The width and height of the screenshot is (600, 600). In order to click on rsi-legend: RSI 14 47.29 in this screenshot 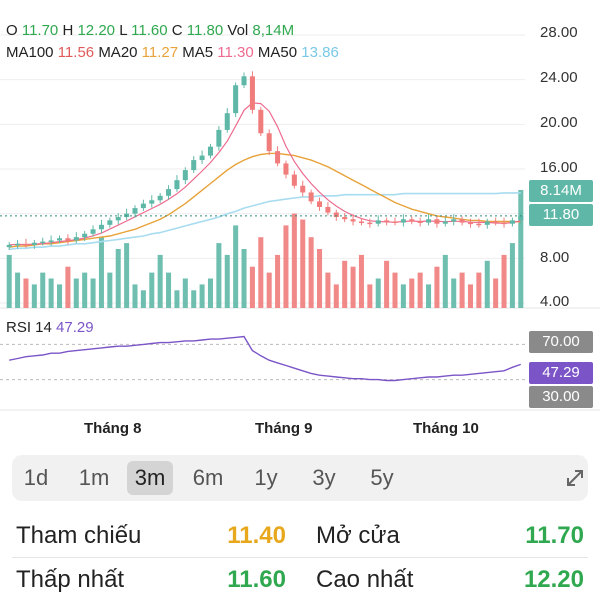, I will do `click(50, 327)`.